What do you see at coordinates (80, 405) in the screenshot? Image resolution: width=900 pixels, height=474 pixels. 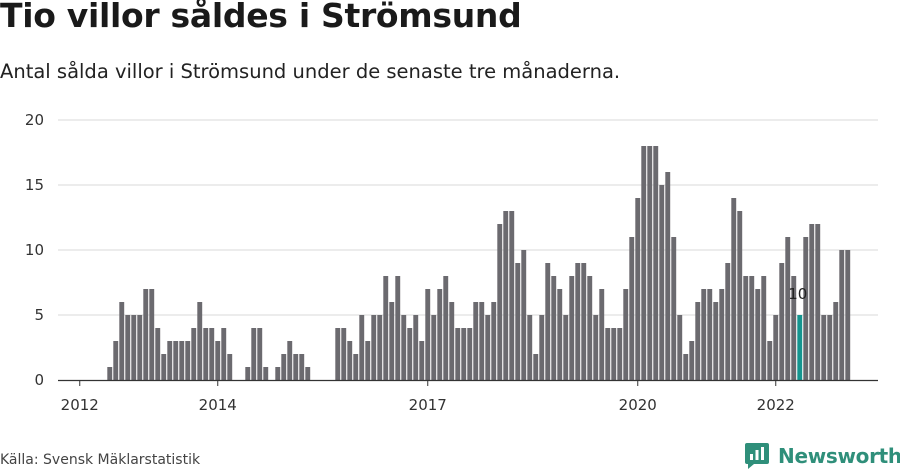 I see `x-tick-label: 2012` at bounding box center [80, 405].